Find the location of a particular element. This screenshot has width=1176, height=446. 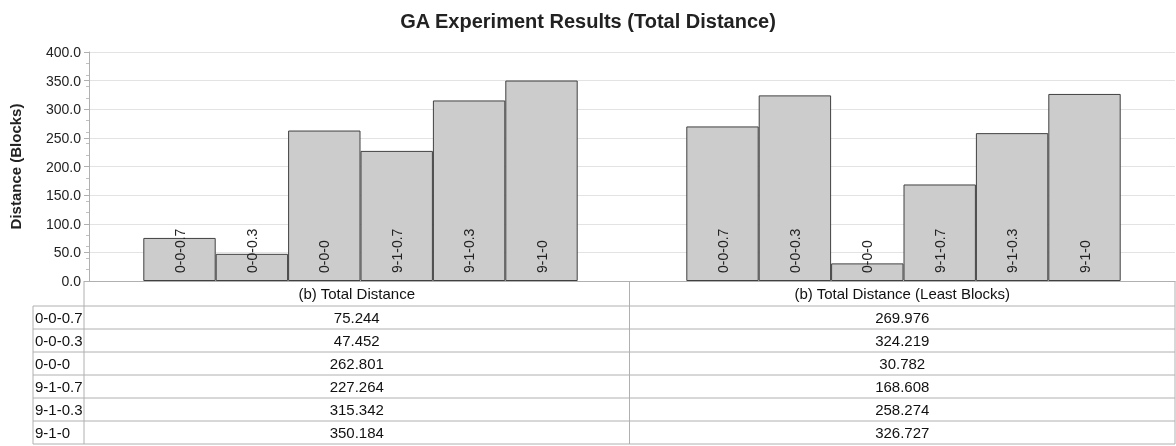

y-tick-label: 150.0 is located at coordinates (63, 195).